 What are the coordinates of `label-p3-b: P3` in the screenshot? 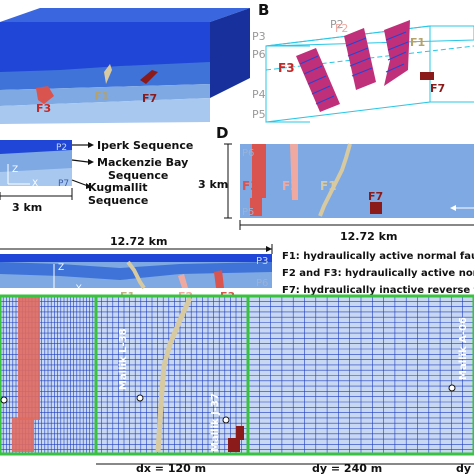 It's located at (259, 36).